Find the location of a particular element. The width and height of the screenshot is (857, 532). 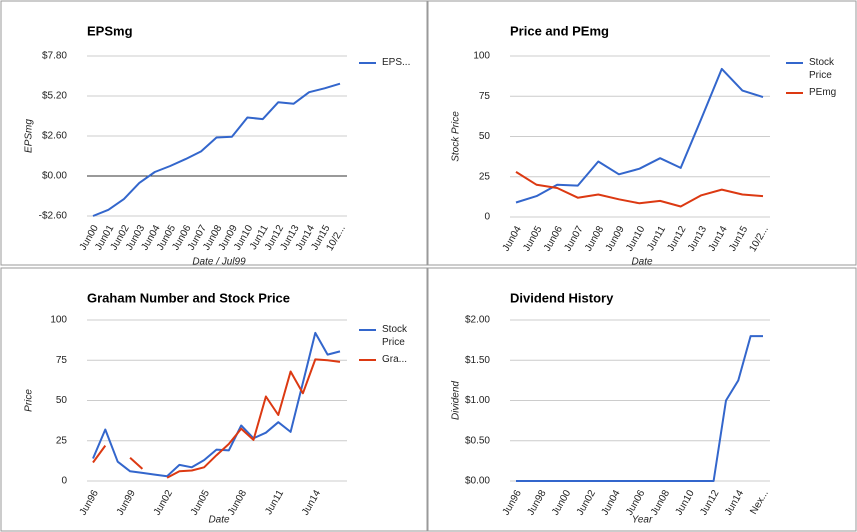

chart-title: Graham Number and Stock Price is located at coordinates (188, 297).